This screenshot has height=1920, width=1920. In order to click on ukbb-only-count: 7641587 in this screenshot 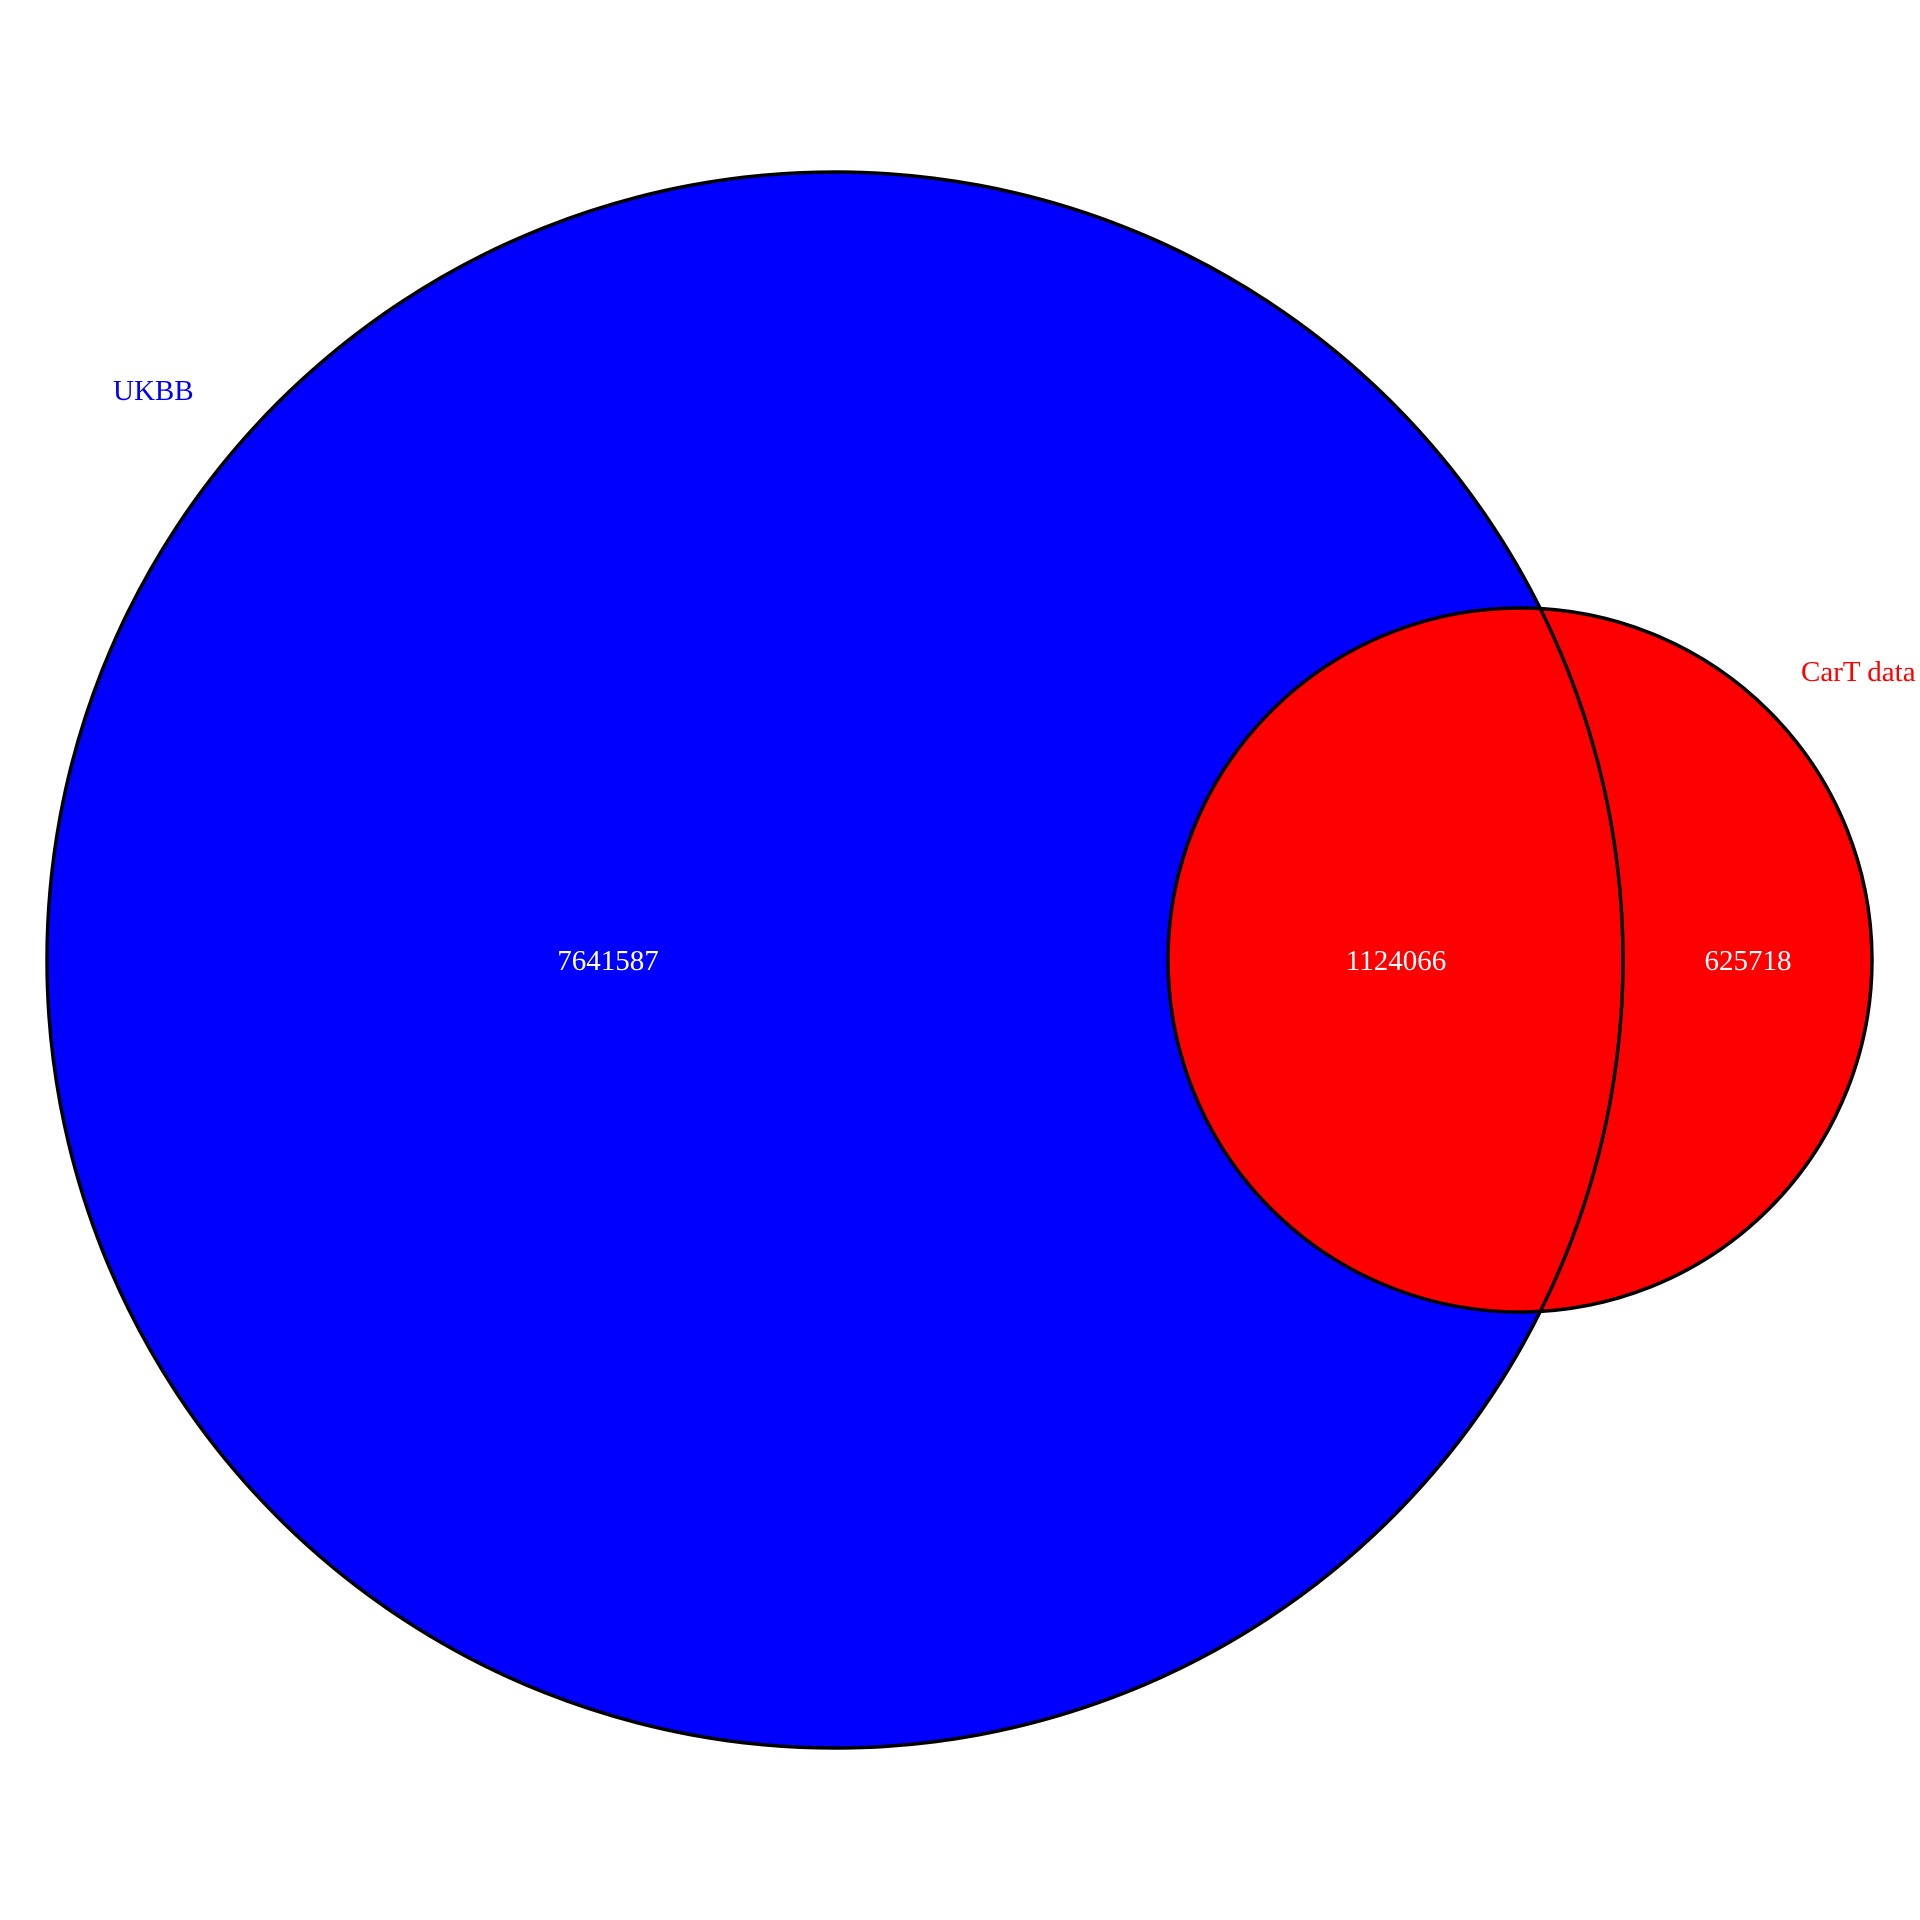, I will do `click(608, 961)`.